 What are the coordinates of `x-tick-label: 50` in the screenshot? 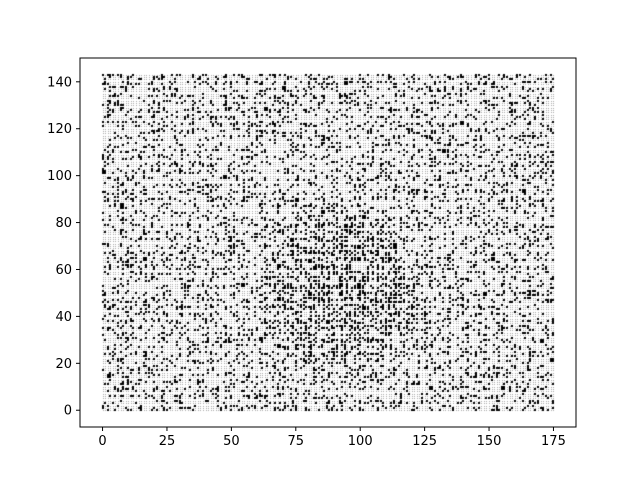 It's located at (231, 441).